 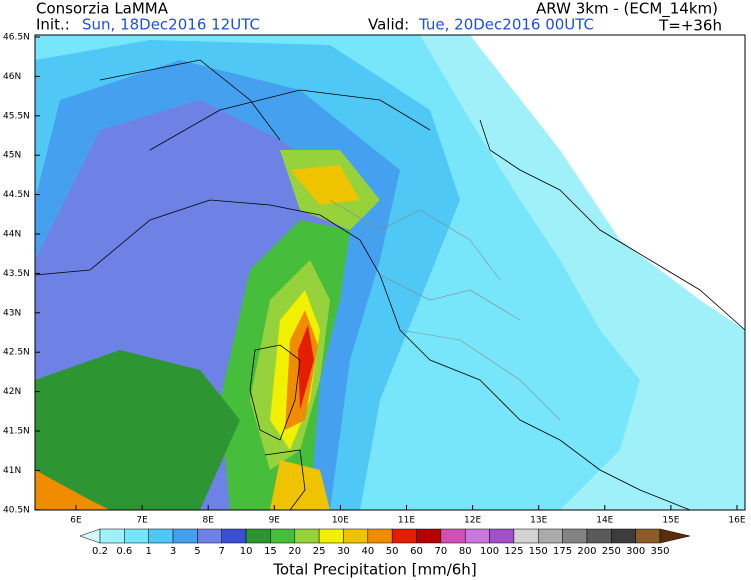 What do you see at coordinates (340, 521) in the screenshot?
I see `lon-label: 10E` at bounding box center [340, 521].